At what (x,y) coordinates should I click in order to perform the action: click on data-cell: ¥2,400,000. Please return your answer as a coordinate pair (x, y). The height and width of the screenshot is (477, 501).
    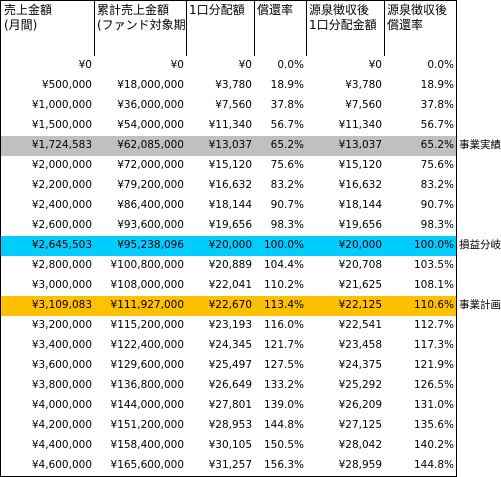
    Looking at the image, I should click on (47, 206).